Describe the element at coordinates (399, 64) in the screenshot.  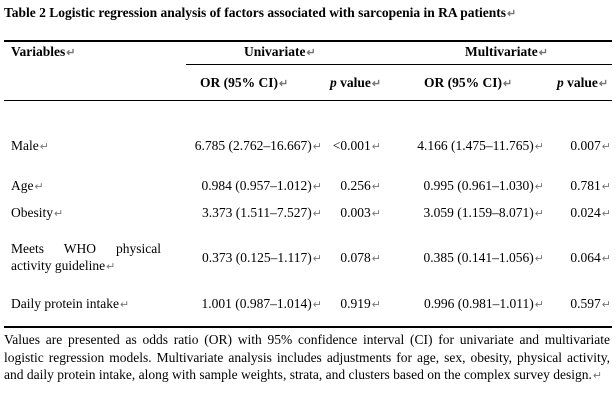
I see `subheader-rule` at that location.